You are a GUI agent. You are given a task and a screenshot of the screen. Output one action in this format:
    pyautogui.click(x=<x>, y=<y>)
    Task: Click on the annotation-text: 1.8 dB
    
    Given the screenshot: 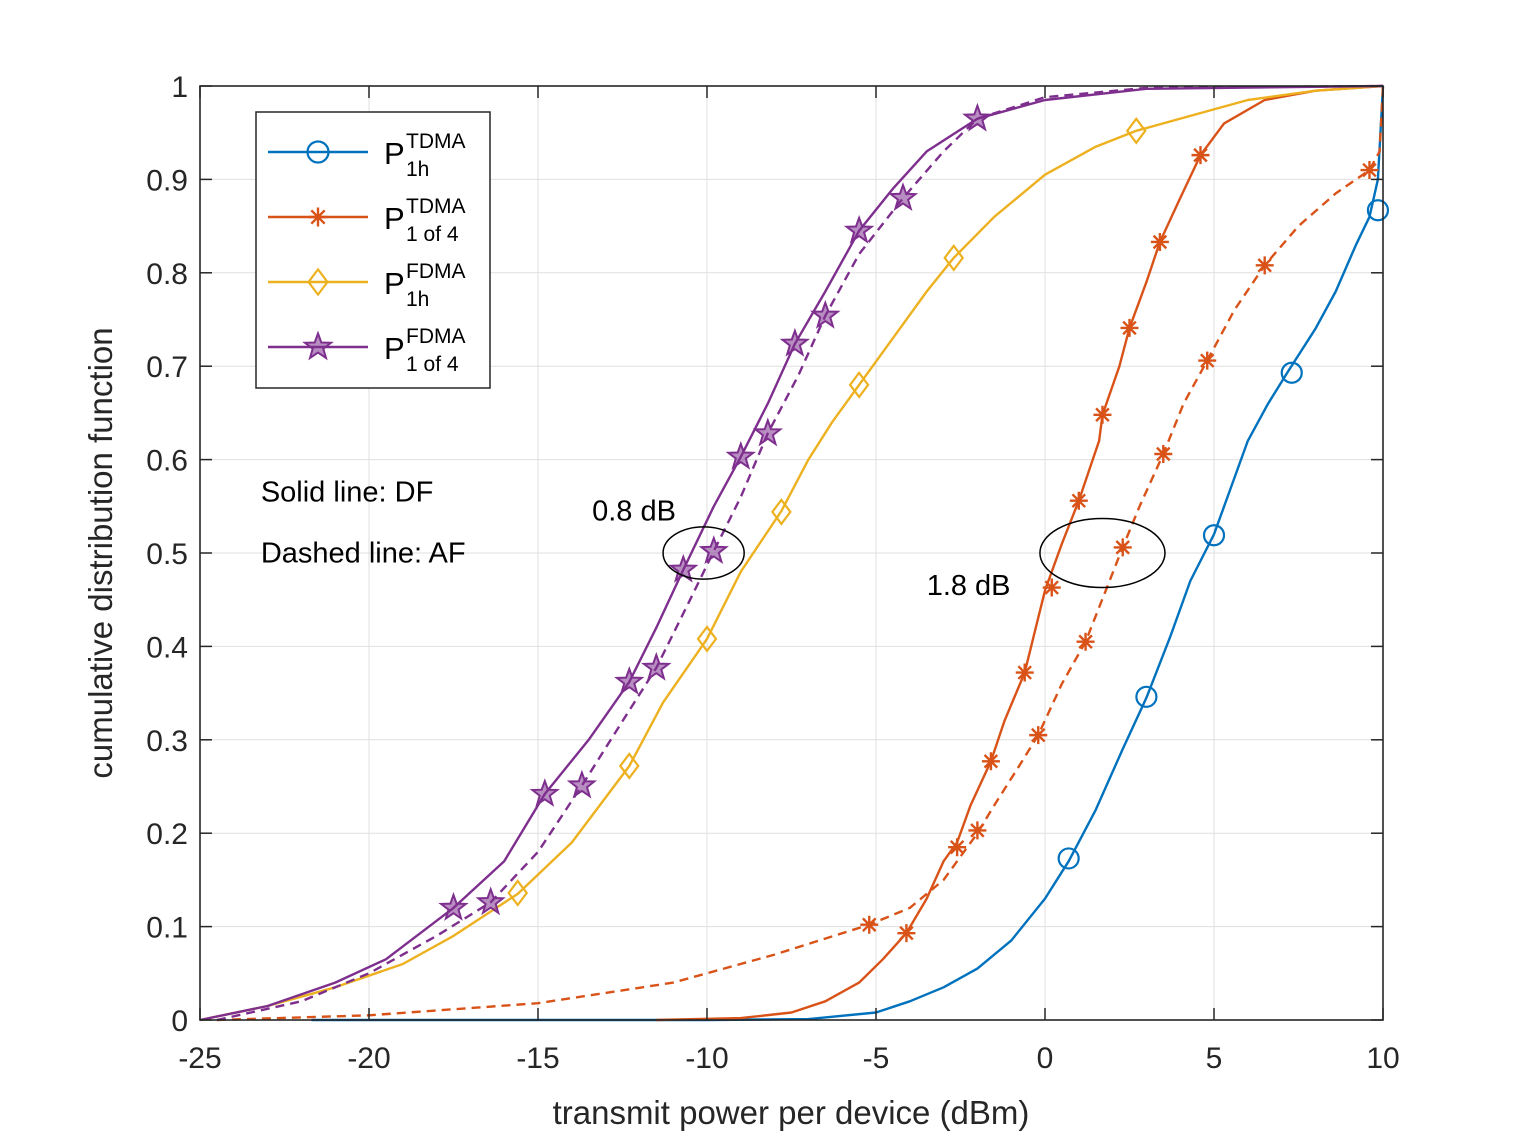 What is the action you would take?
    pyautogui.click(x=969, y=586)
    